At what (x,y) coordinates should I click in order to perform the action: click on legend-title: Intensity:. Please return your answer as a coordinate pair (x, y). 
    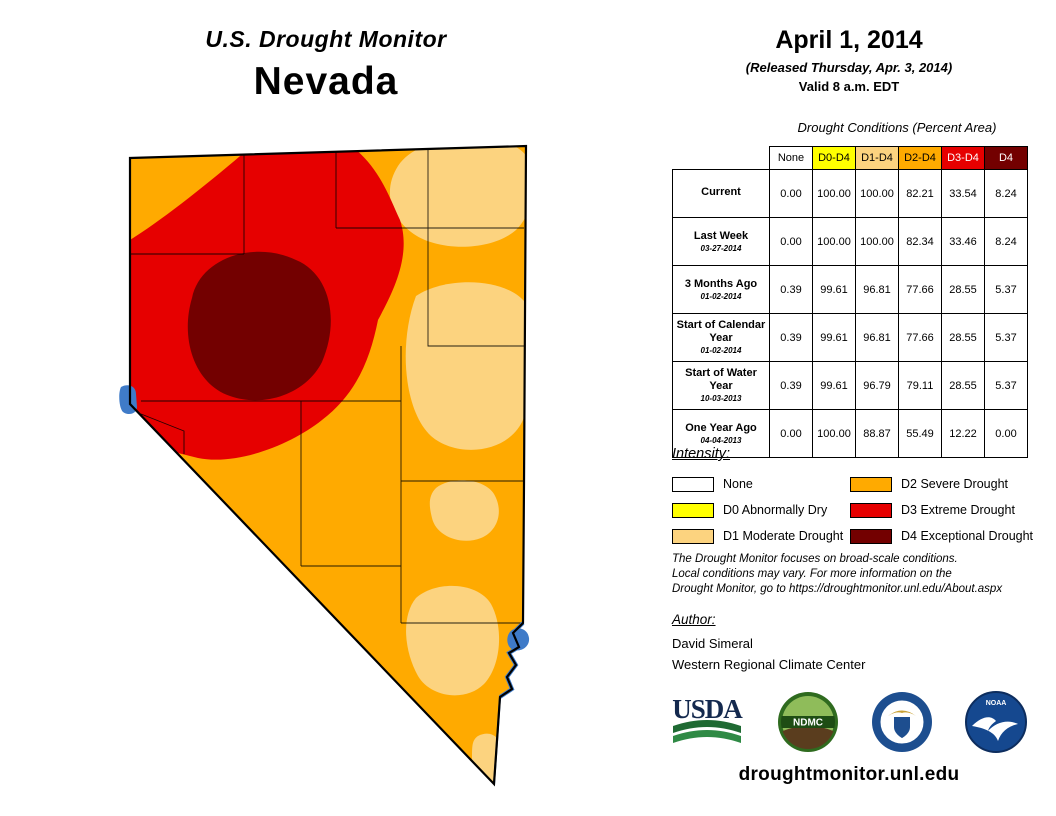
    Looking at the image, I should click on (701, 454).